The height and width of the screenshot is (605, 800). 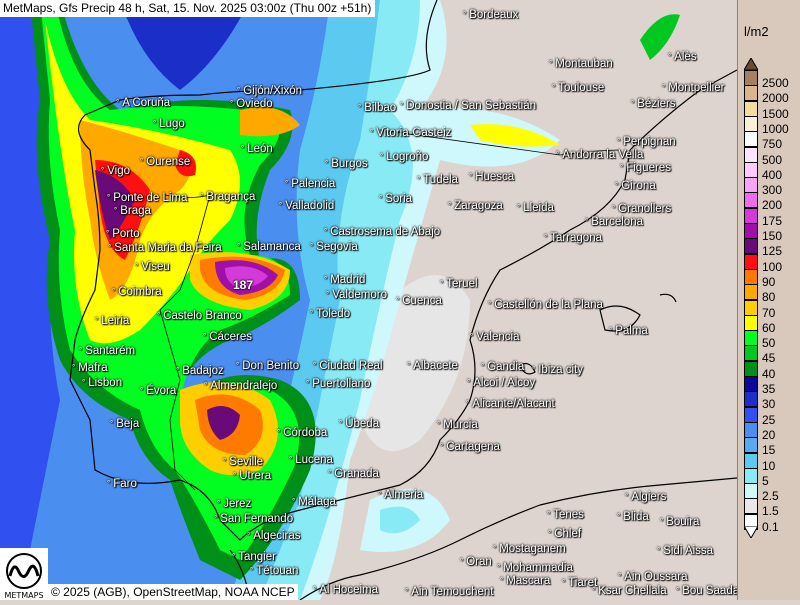 What do you see at coordinates (277, 571) in the screenshot?
I see `city-name: Tétouan` at bounding box center [277, 571].